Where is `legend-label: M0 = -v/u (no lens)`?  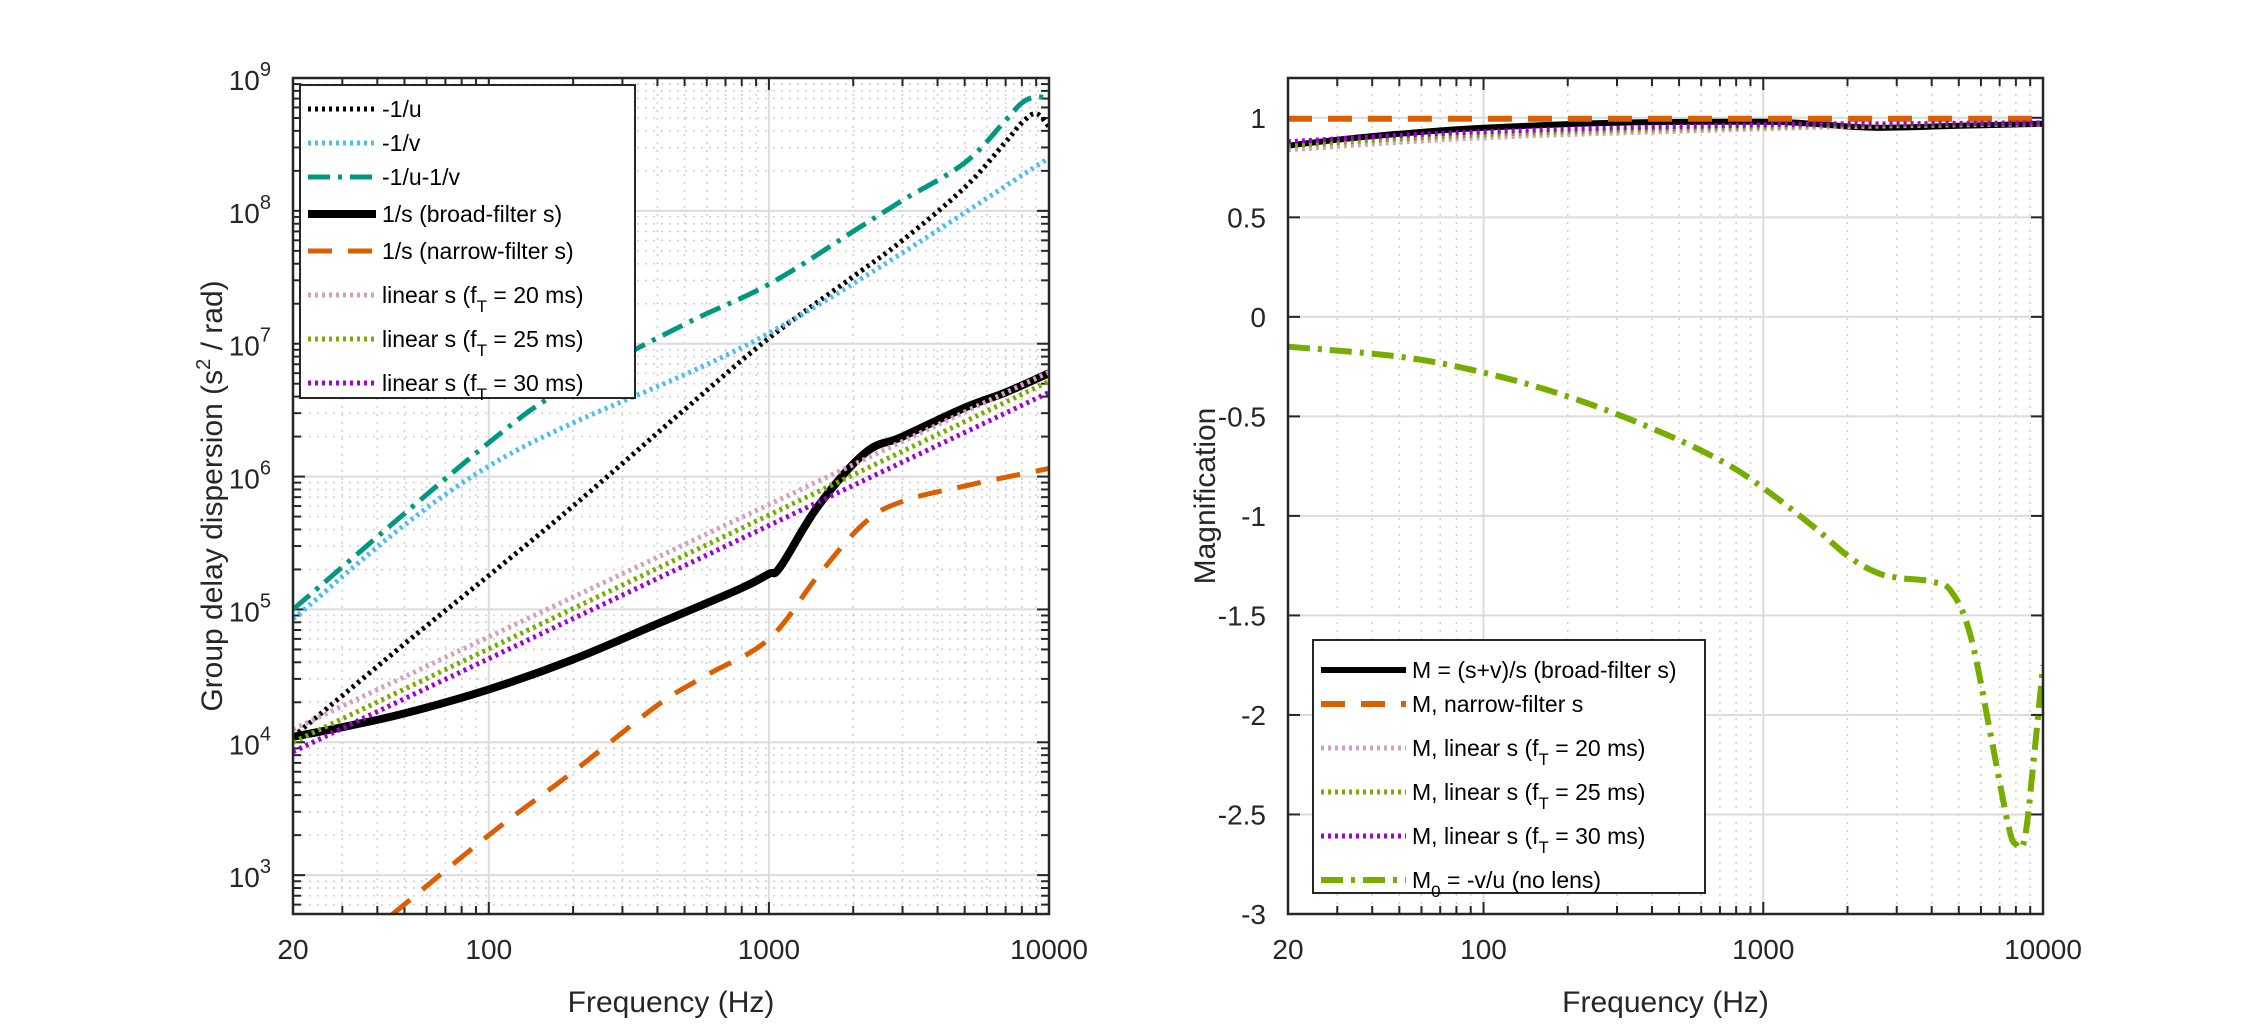 legend-label: M0 = -v/u (no lens) is located at coordinates (1506, 884).